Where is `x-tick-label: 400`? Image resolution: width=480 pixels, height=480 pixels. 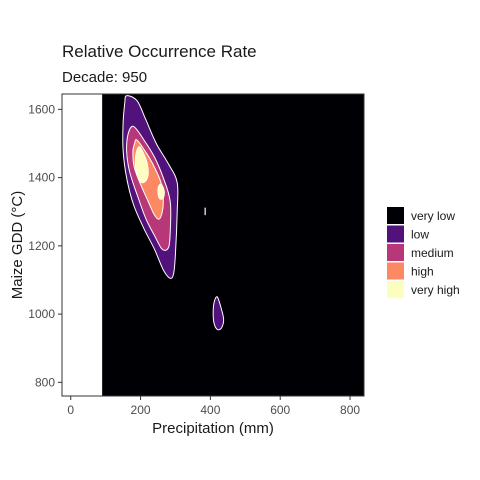
x-tick-label: 400 is located at coordinates (210, 410).